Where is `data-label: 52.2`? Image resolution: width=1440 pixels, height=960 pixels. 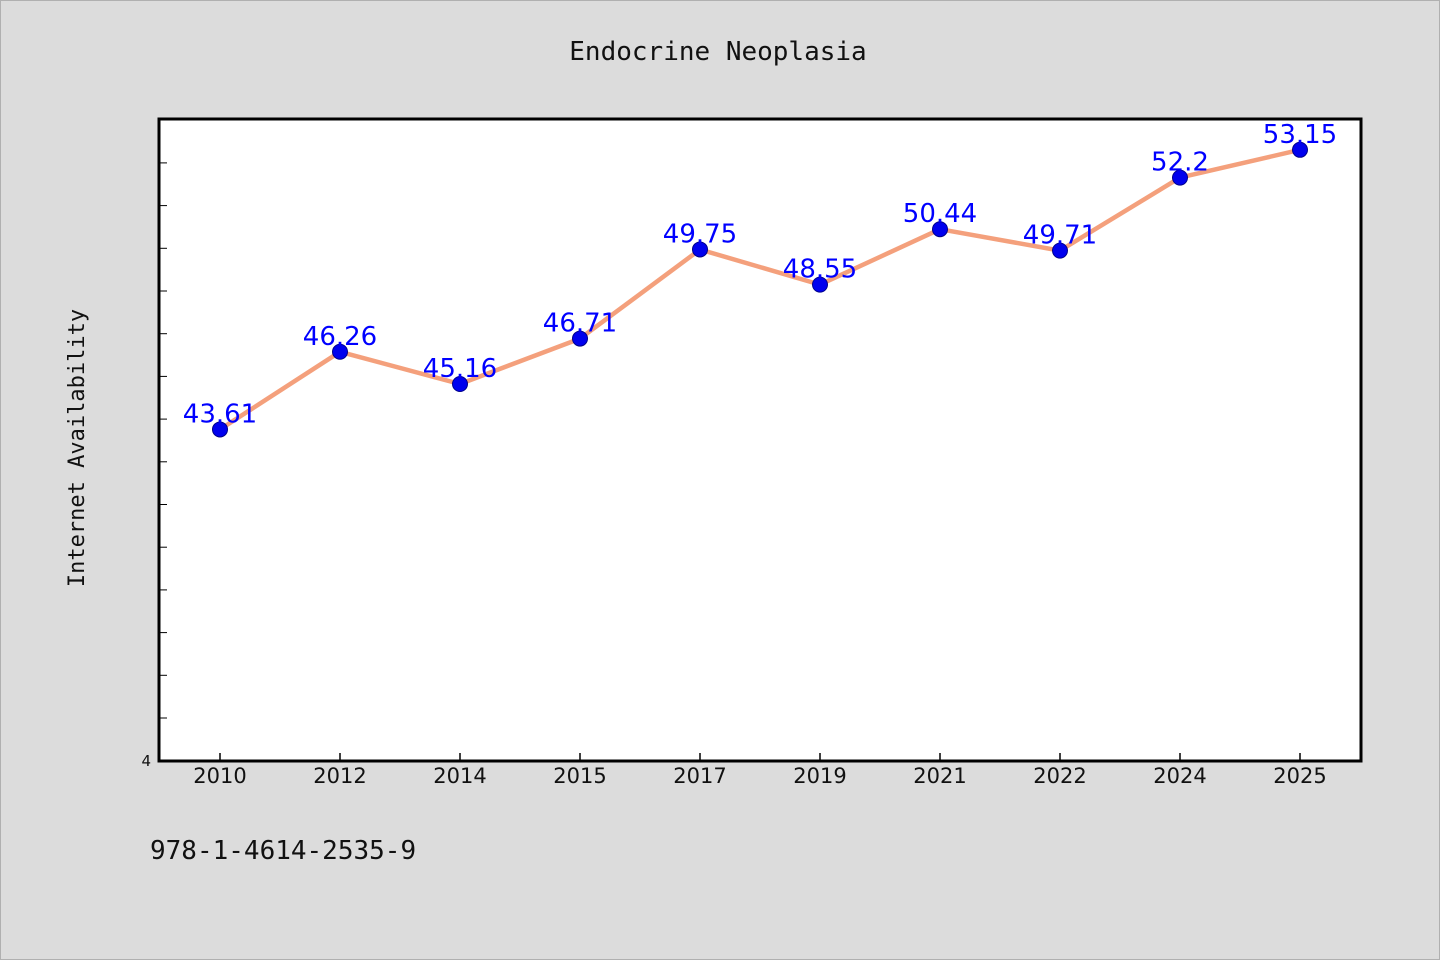 data-label: 52.2 is located at coordinates (1180, 163).